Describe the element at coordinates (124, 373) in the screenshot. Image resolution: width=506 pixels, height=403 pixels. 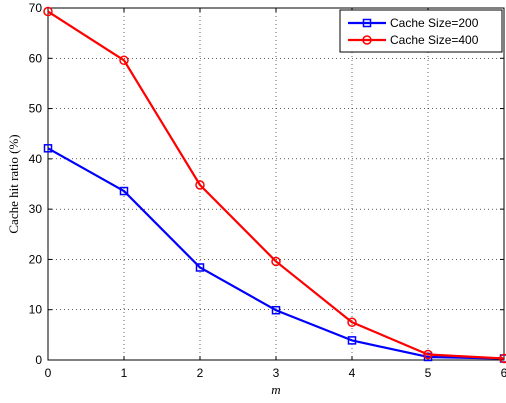
I see `x-tick-label: 1` at that location.